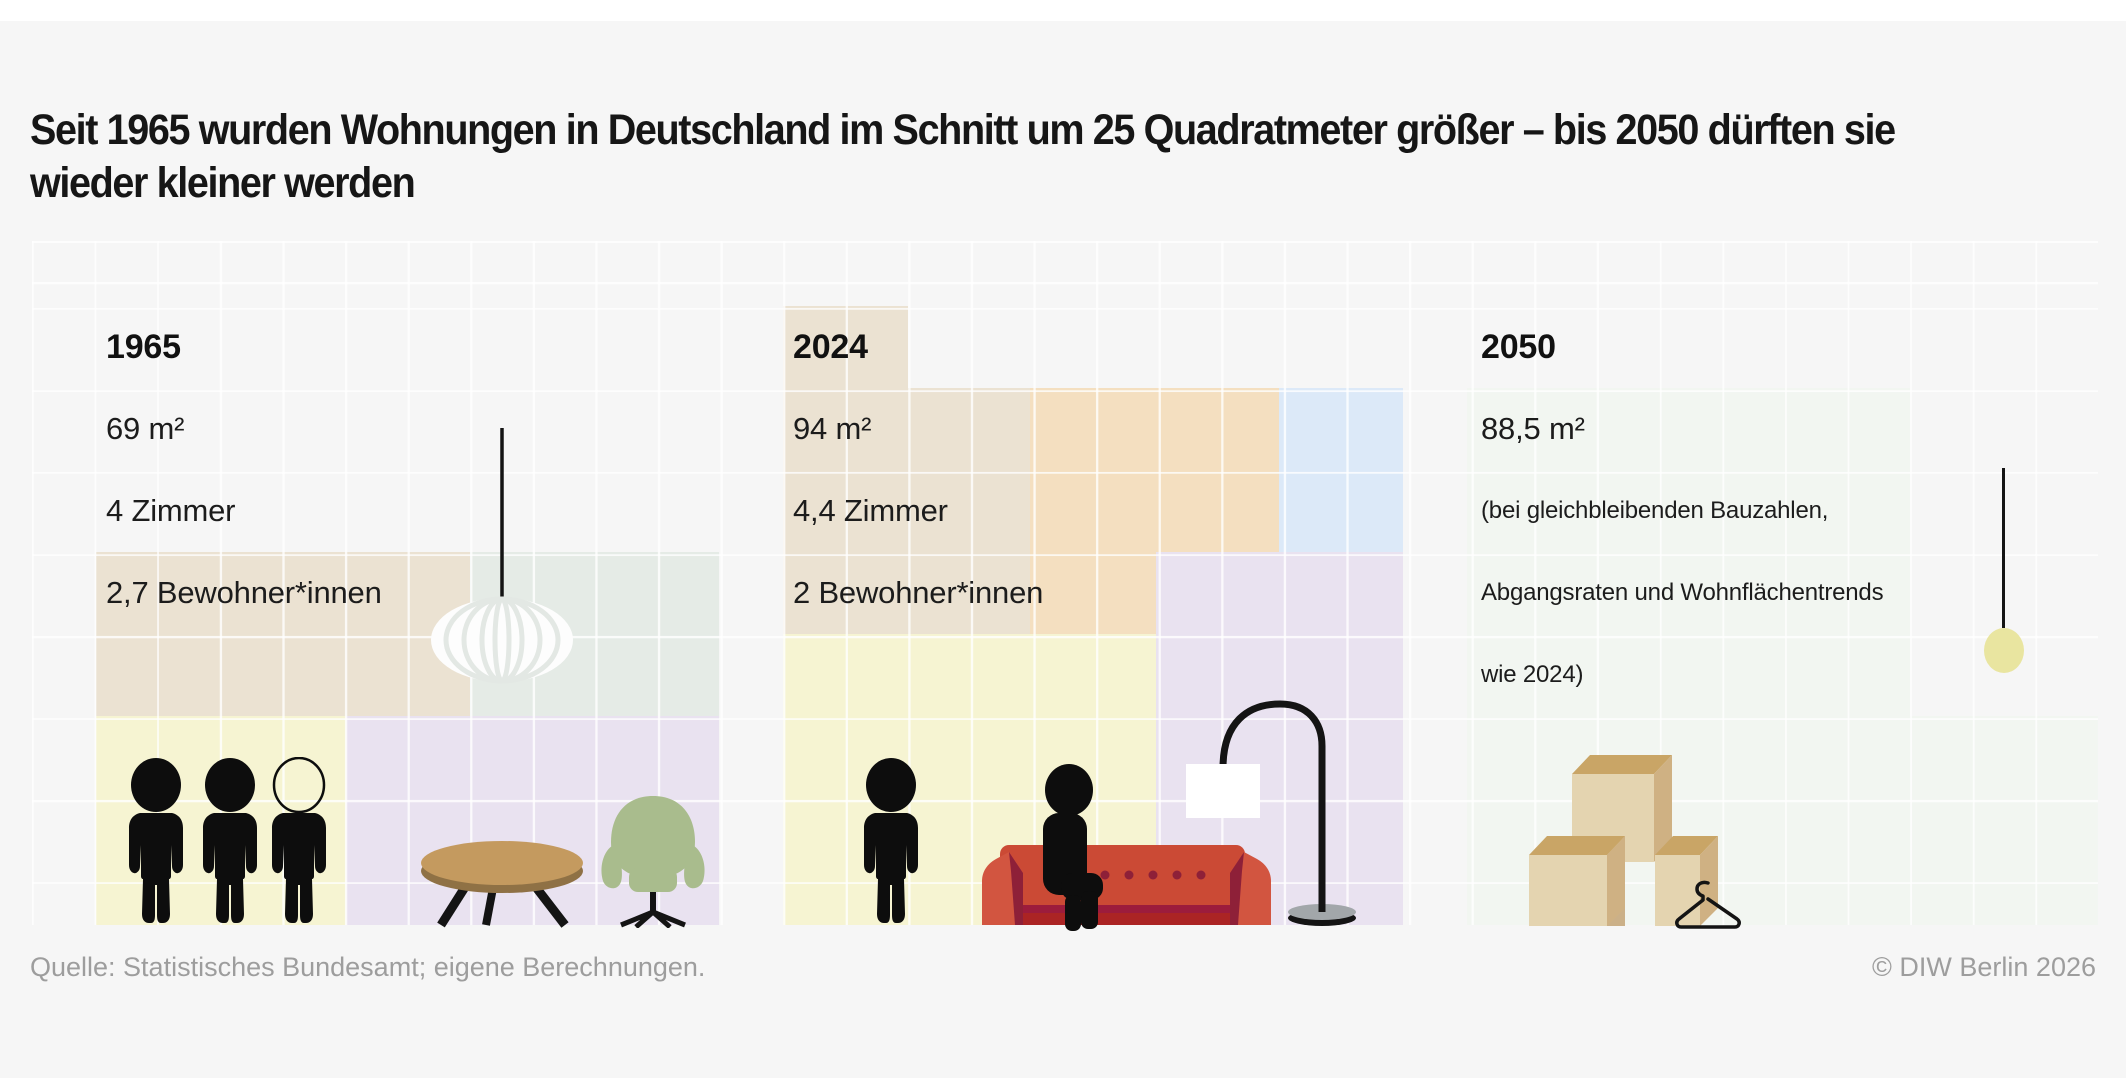 The height and width of the screenshot is (1078, 2126). I want to click on occupants-1965-pictogram, so click(227, 840).